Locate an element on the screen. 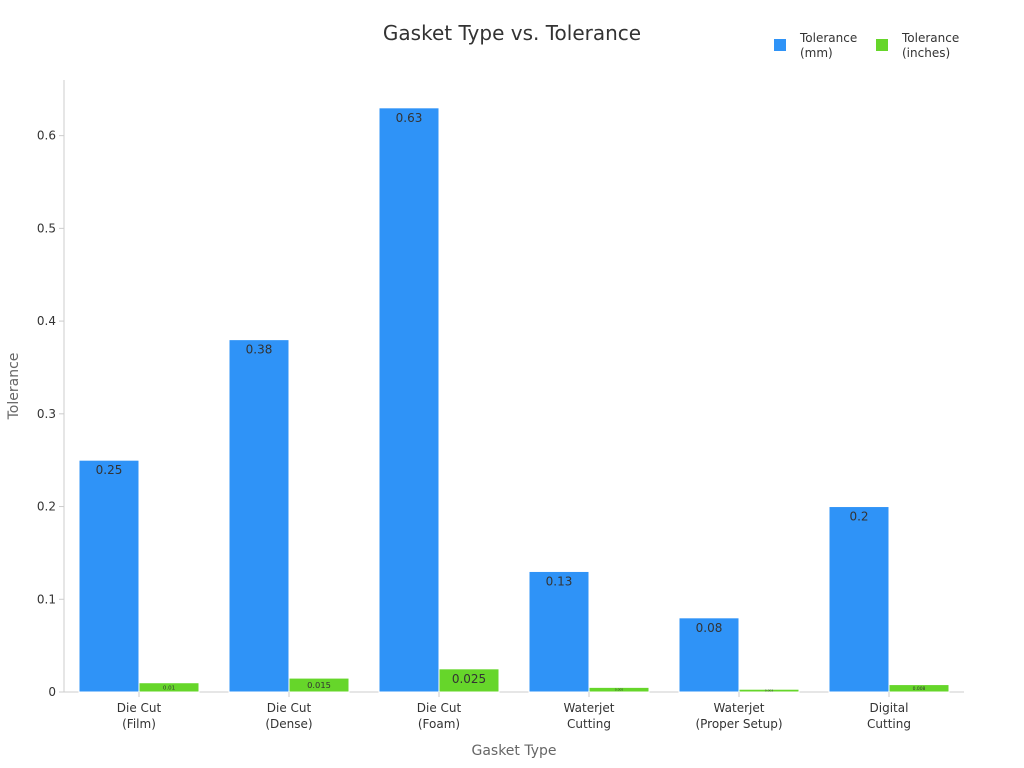 This screenshot has width=1024, height=768. data-label-mm: 0.63 is located at coordinates (409, 118).